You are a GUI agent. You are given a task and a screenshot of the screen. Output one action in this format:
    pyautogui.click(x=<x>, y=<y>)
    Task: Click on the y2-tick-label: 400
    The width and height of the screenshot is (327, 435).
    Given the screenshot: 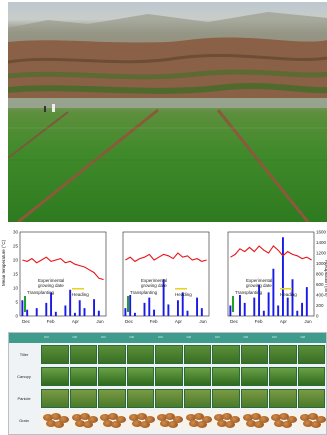 What is the action you would take?
    pyautogui.click(x=320, y=295)
    